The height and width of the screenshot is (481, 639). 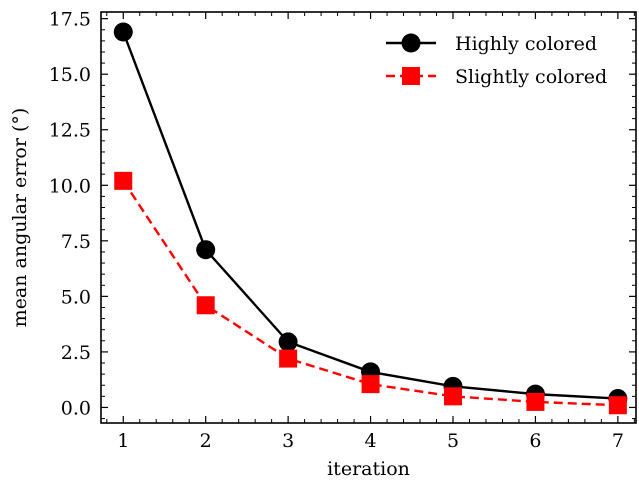 What do you see at coordinates (206, 441) in the screenshot?
I see `x-tick-label: 2` at bounding box center [206, 441].